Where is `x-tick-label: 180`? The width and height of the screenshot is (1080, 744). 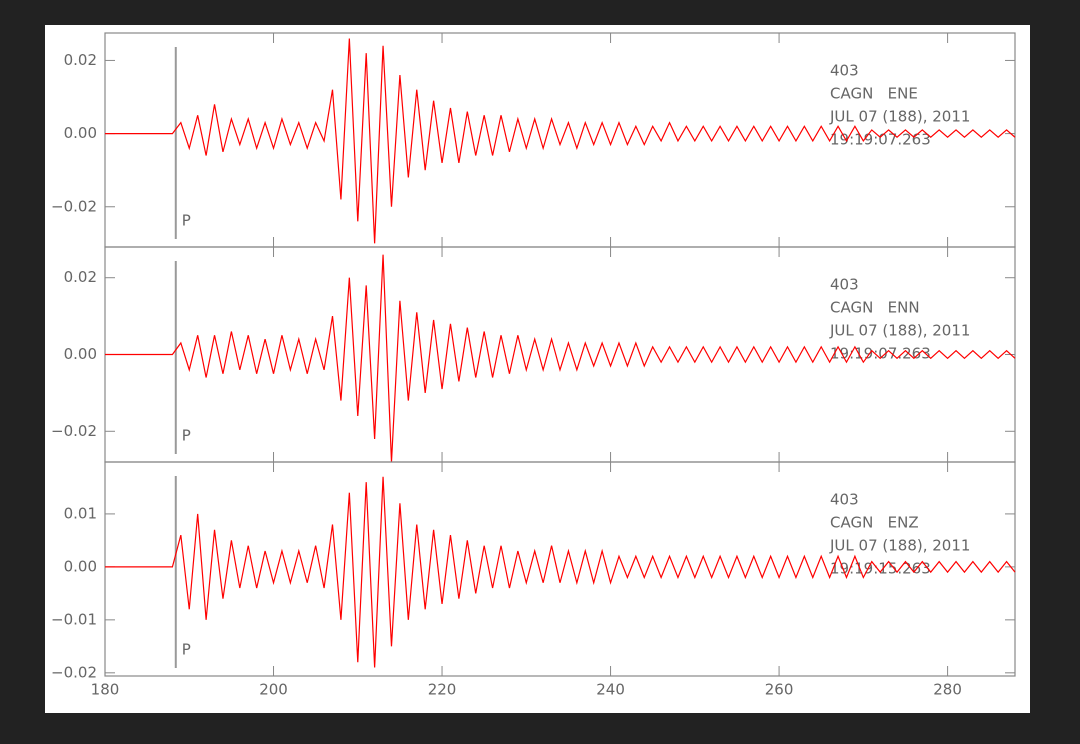 x-tick-label: 180 is located at coordinates (105, 690).